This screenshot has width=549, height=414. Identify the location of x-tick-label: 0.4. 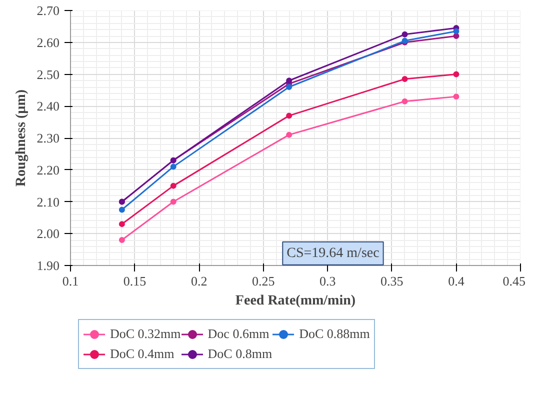
(456, 281).